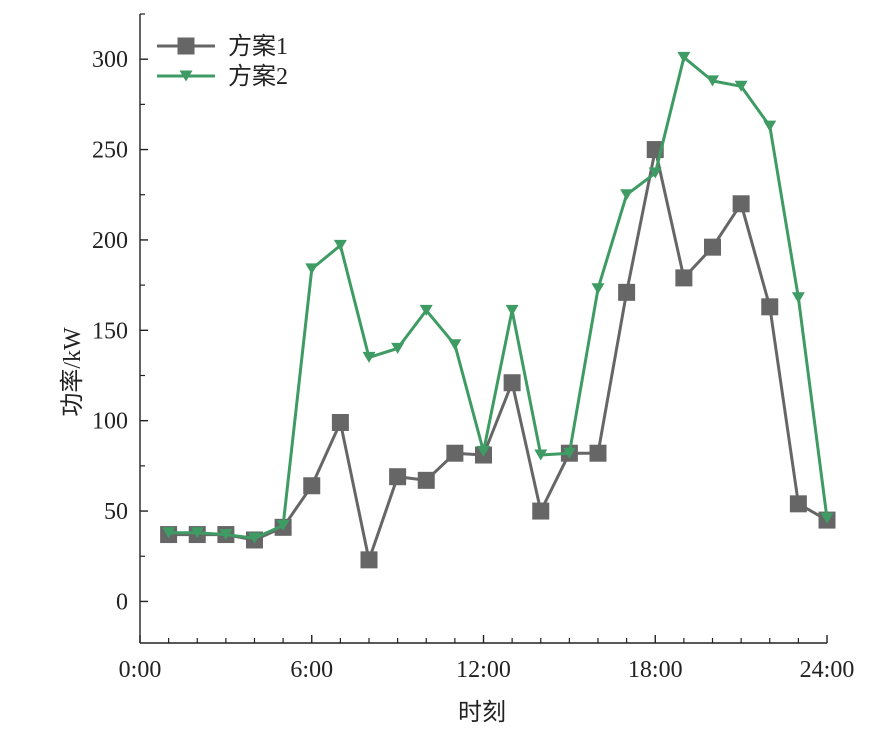  Describe the element at coordinates (110, 60) in the screenshot. I see `y-tick-label: 300` at that location.